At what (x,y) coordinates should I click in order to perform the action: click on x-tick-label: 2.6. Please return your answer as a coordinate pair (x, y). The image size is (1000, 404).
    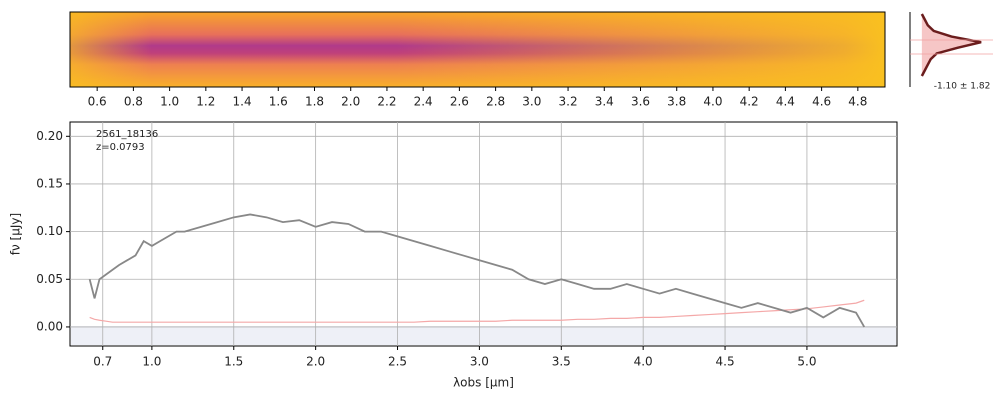
    Looking at the image, I should click on (459, 102).